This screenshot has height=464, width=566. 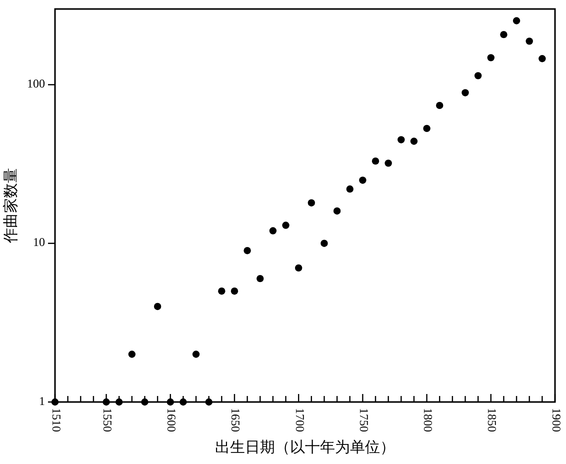 I want to click on x-tick-label: 1650, so click(x=235, y=420).